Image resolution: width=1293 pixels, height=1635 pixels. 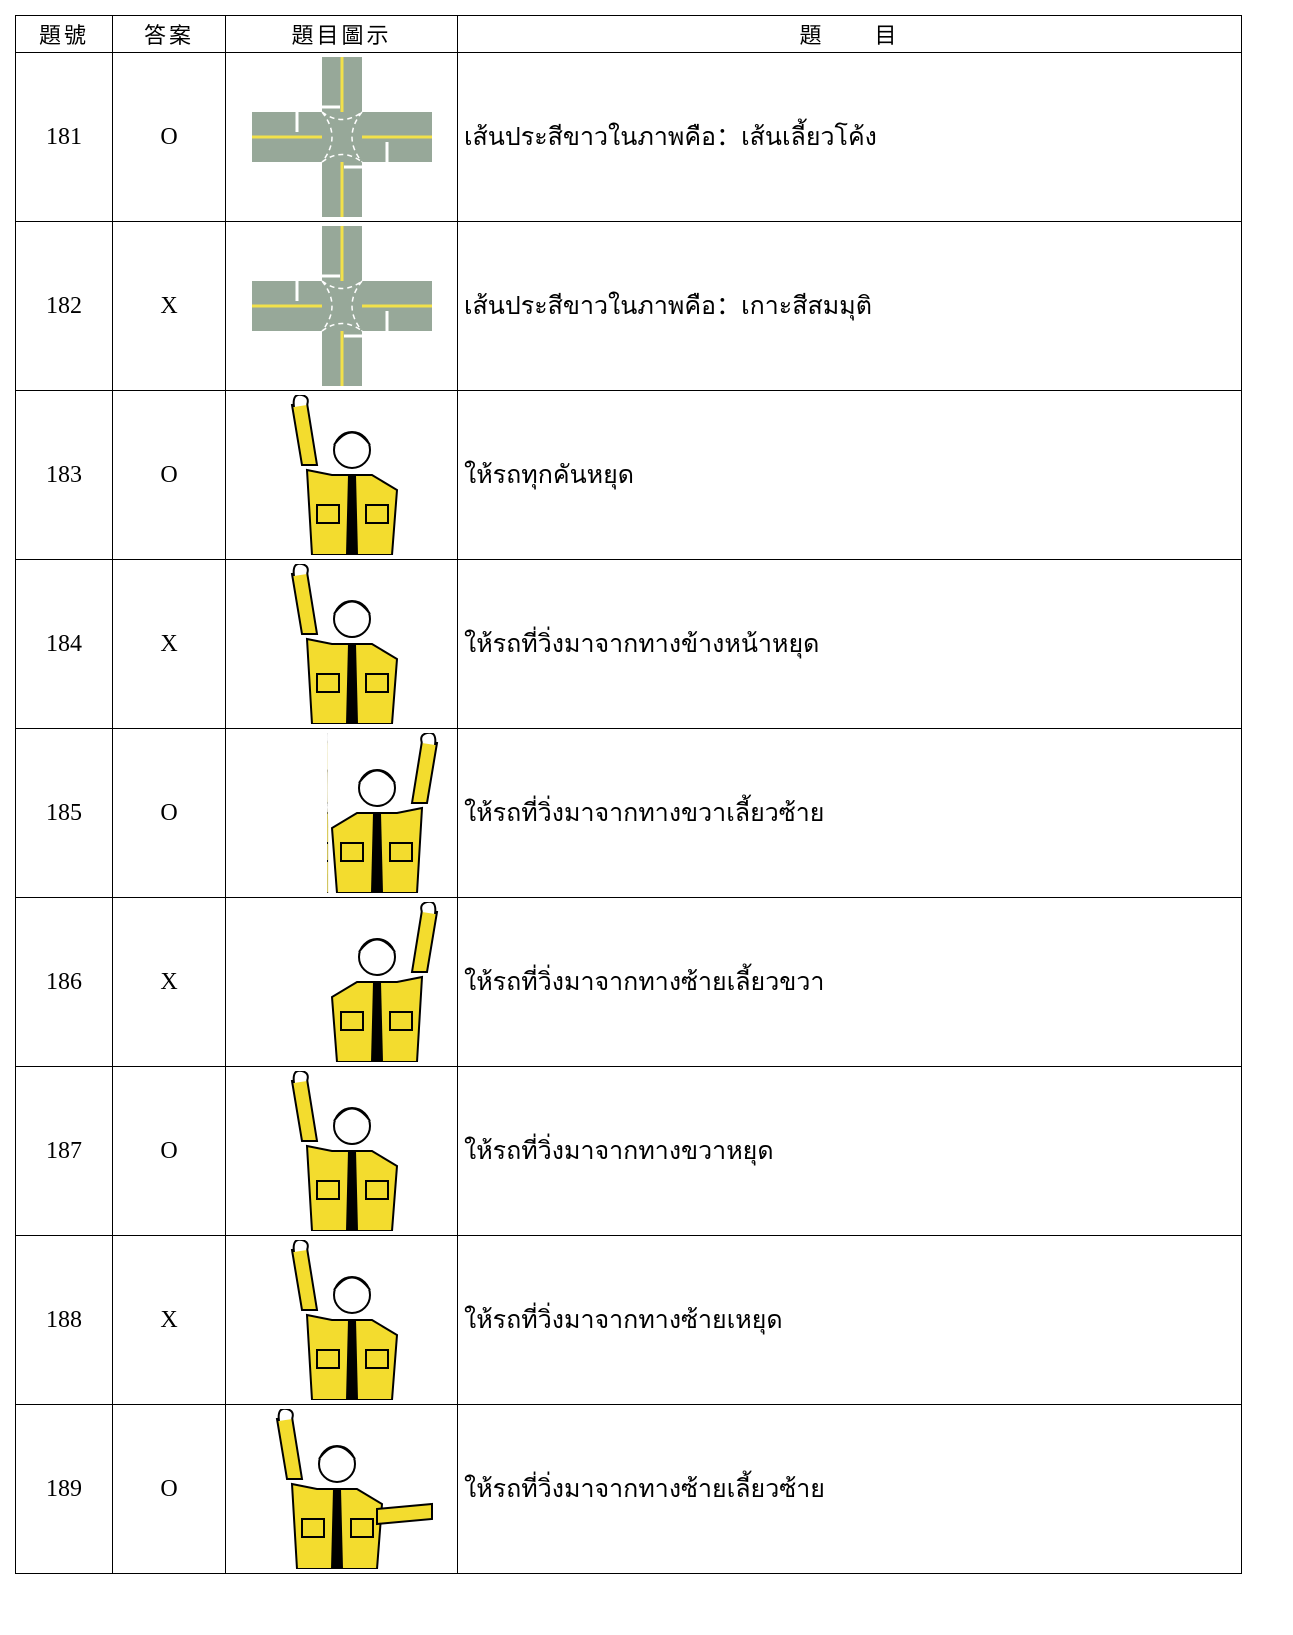 I want to click on header-row: 題號 答案 題目圖示 題 目, so click(x=628, y=34).